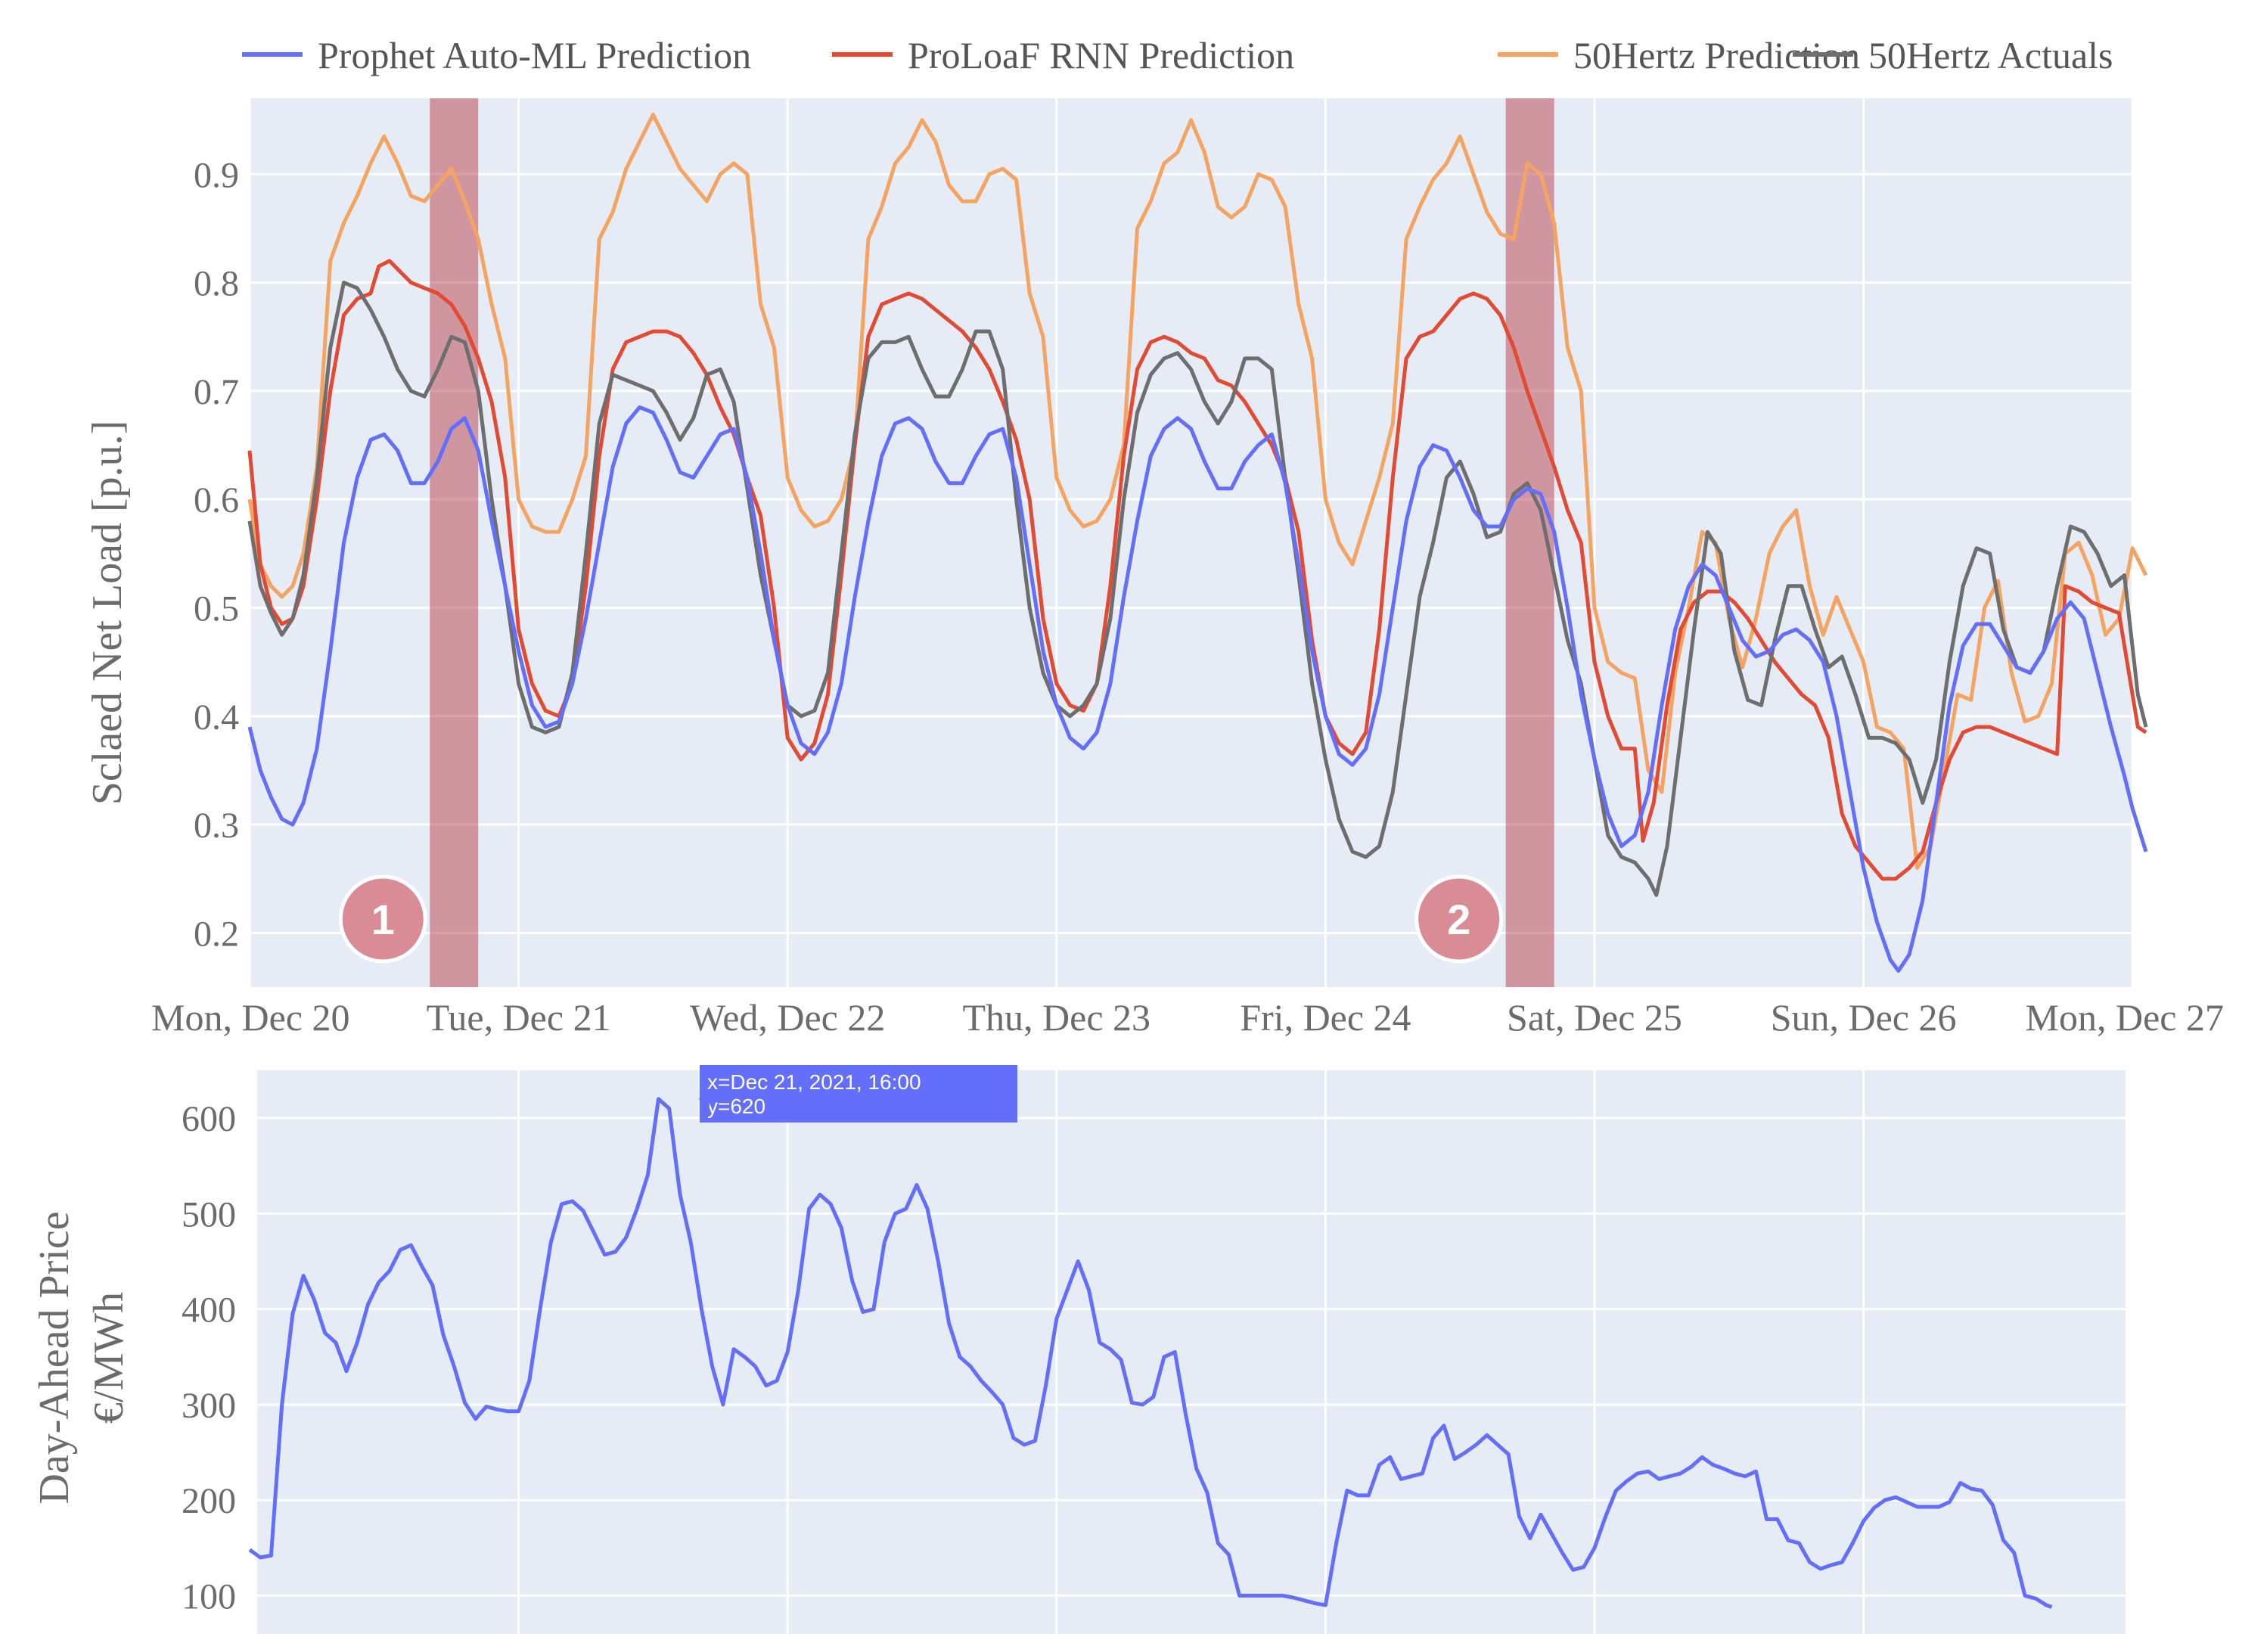 This screenshot has width=2242, height=1652. Describe the element at coordinates (108, 1358) in the screenshot. I see `price-y-axis-title-line2: €/MWh` at that location.